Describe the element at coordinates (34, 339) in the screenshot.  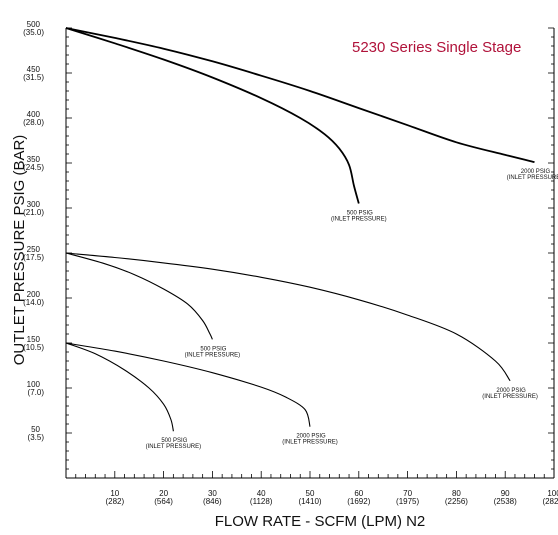
I see `y-tick-label: 150` at that location.